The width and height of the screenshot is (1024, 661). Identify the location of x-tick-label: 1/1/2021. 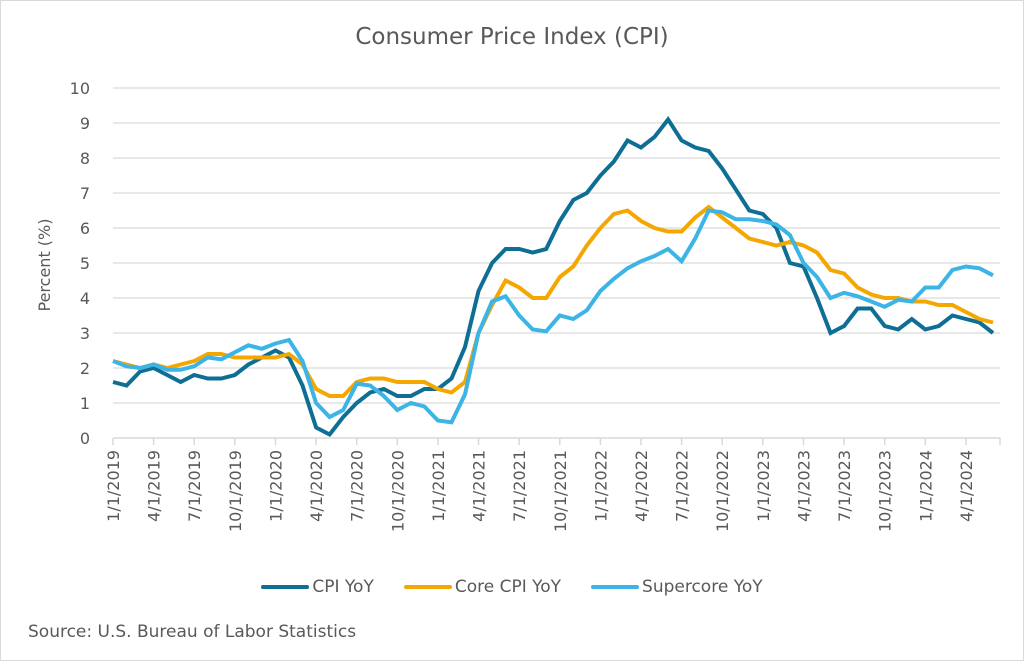
(438, 486).